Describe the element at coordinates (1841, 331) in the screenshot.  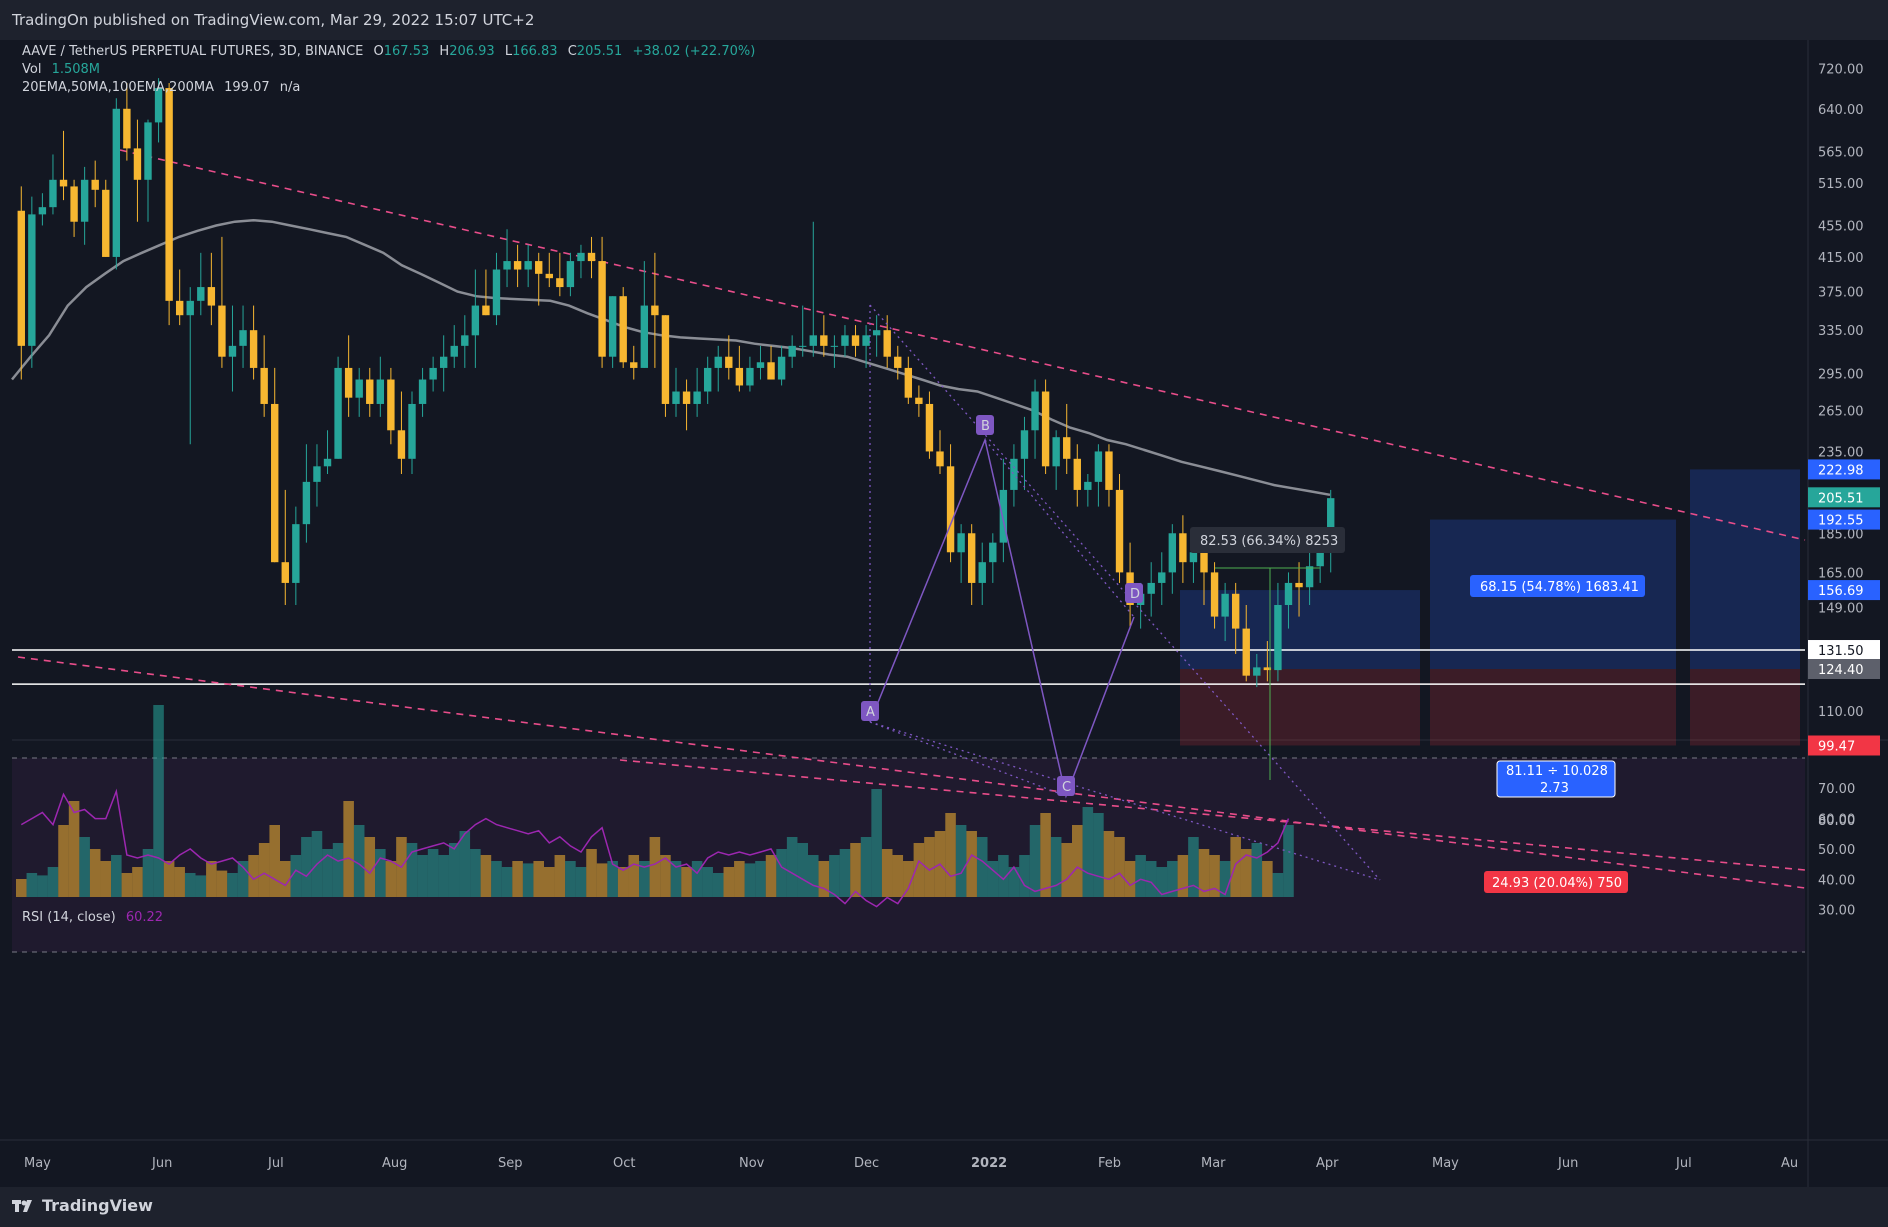
I see `price-tick-label: 335.00` at that location.